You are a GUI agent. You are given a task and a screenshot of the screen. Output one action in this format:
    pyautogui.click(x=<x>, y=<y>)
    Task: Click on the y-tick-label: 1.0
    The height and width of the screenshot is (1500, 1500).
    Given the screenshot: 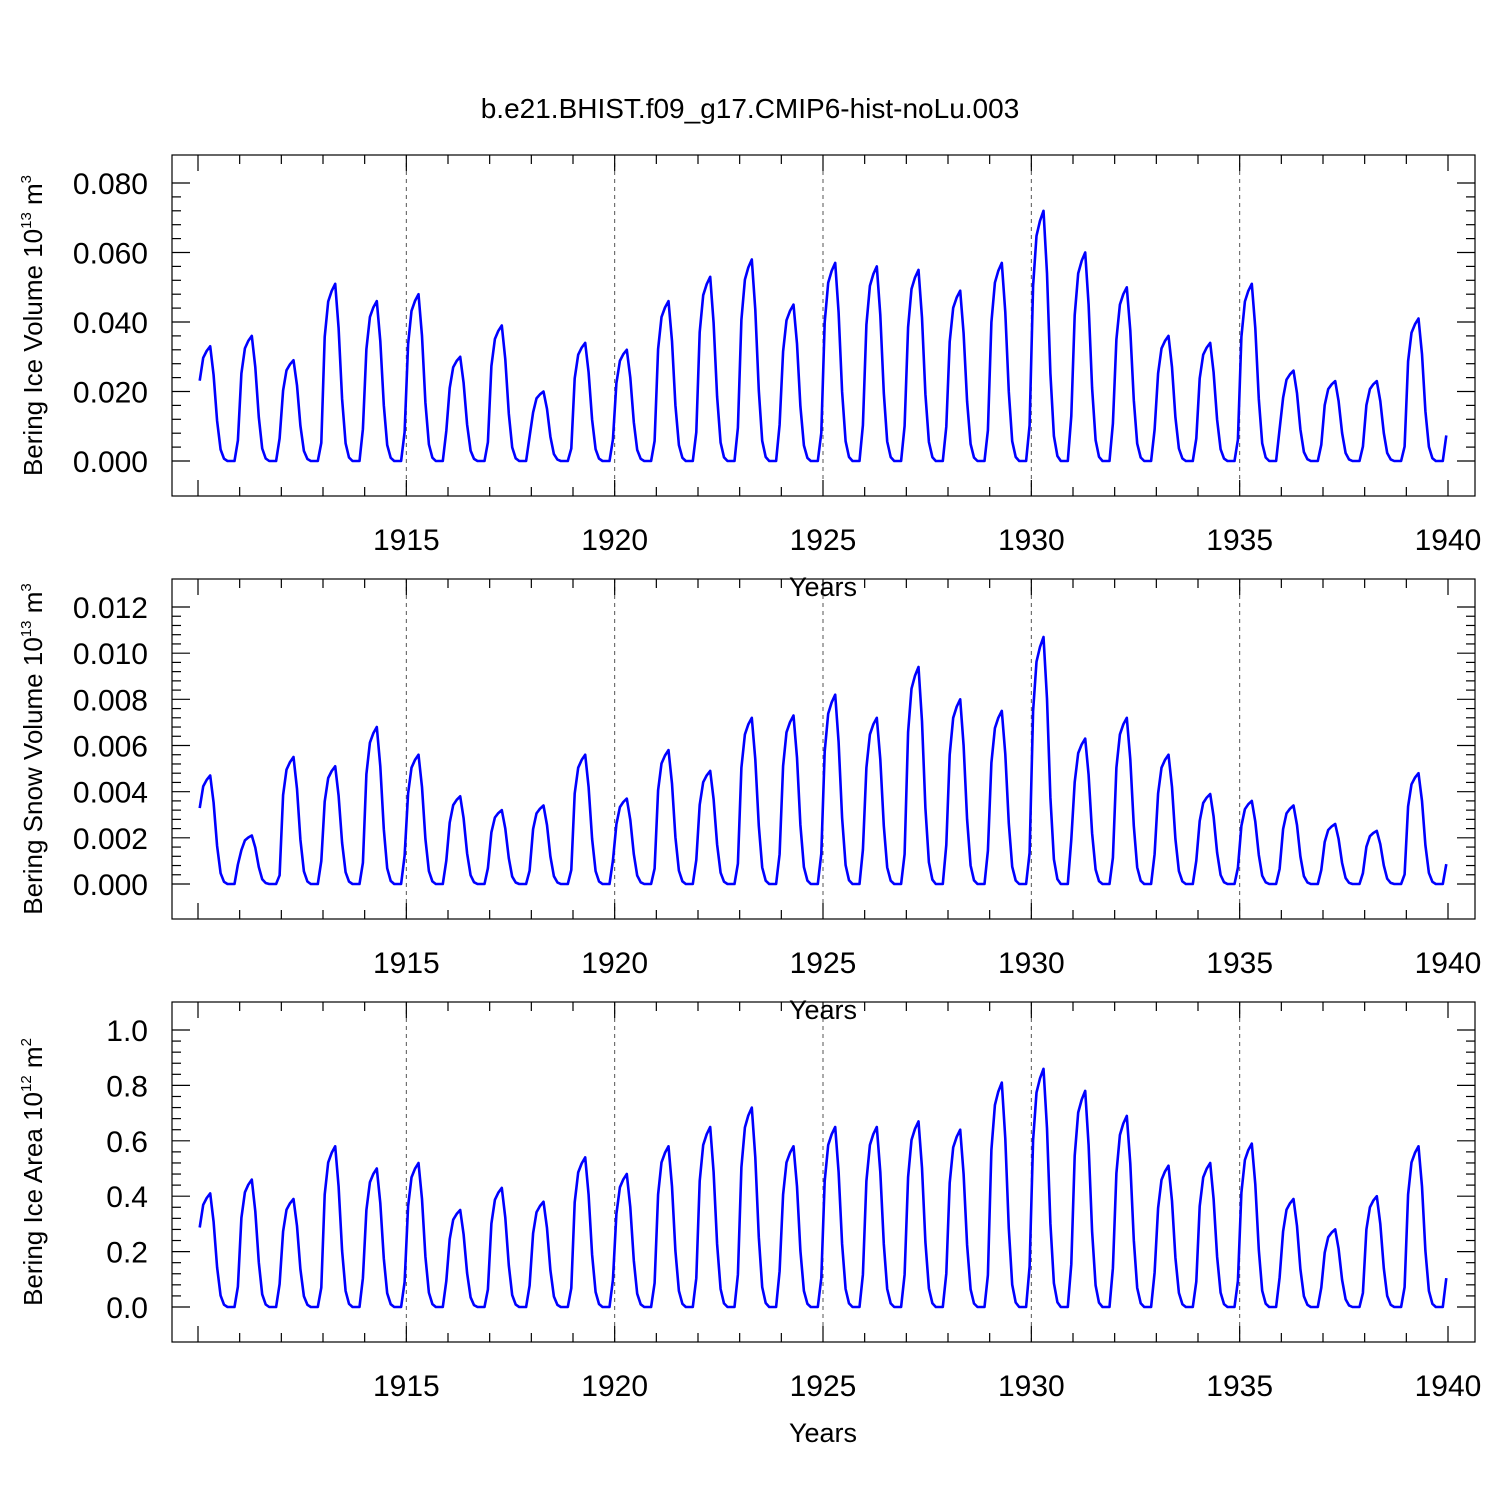 What is the action you would take?
    pyautogui.click(x=127, y=1031)
    